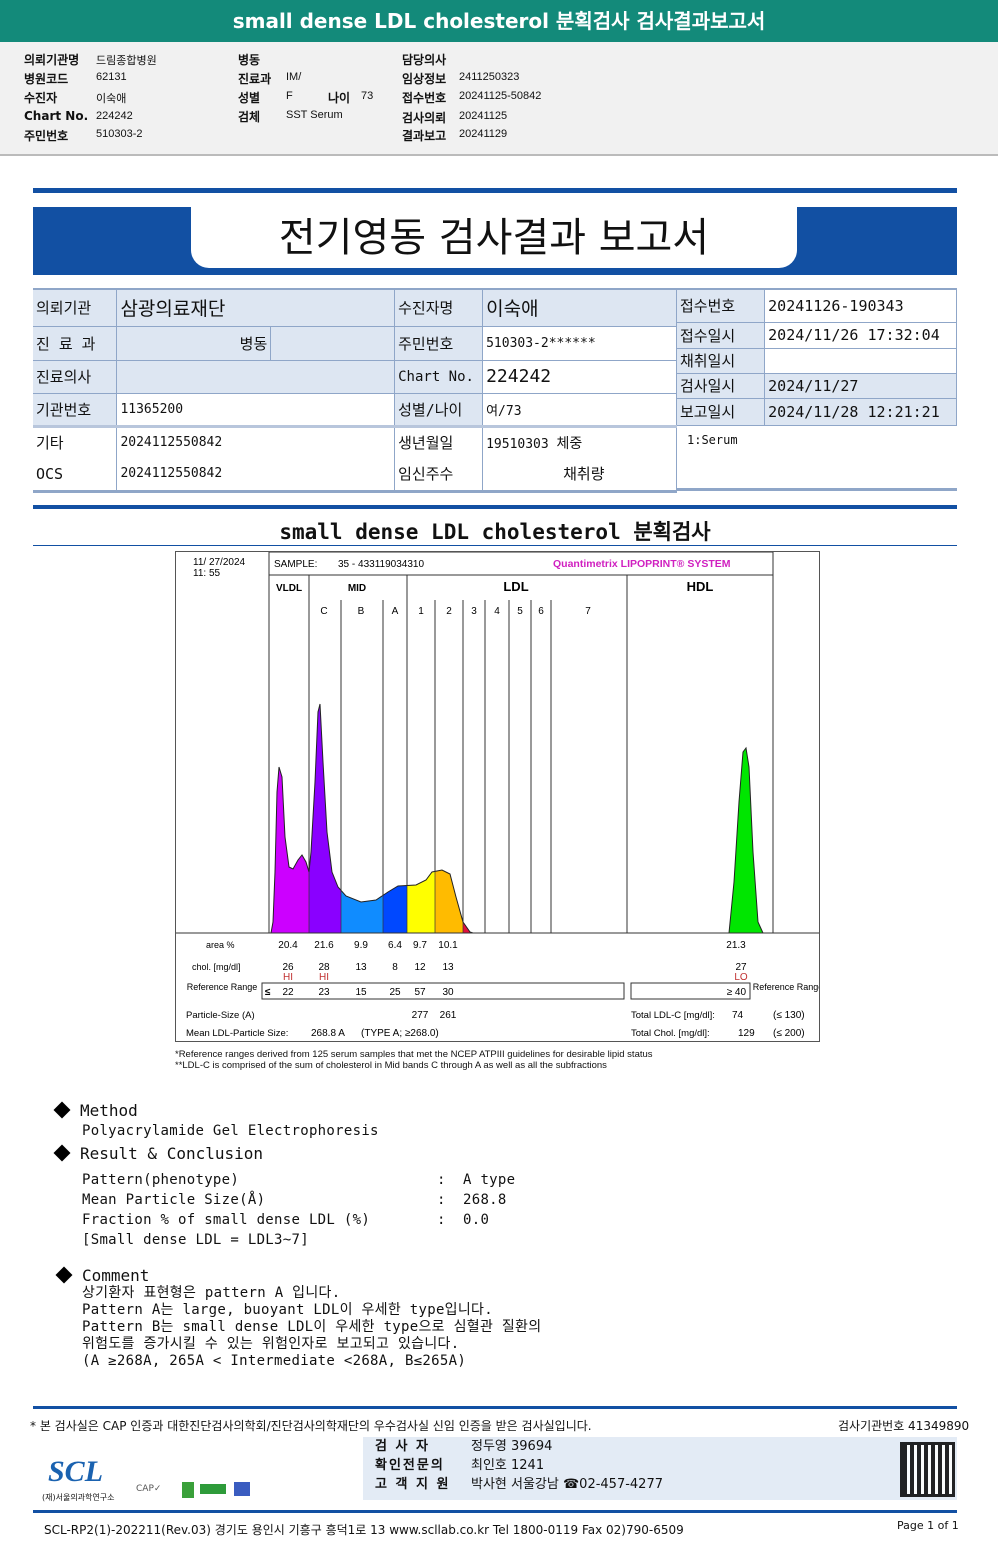 Image resolution: width=998 pixels, height=1564 pixels. What do you see at coordinates (495, 532) in the screenshot?
I see `section-title: small dense LDL cholesterol 분획검사` at bounding box center [495, 532].